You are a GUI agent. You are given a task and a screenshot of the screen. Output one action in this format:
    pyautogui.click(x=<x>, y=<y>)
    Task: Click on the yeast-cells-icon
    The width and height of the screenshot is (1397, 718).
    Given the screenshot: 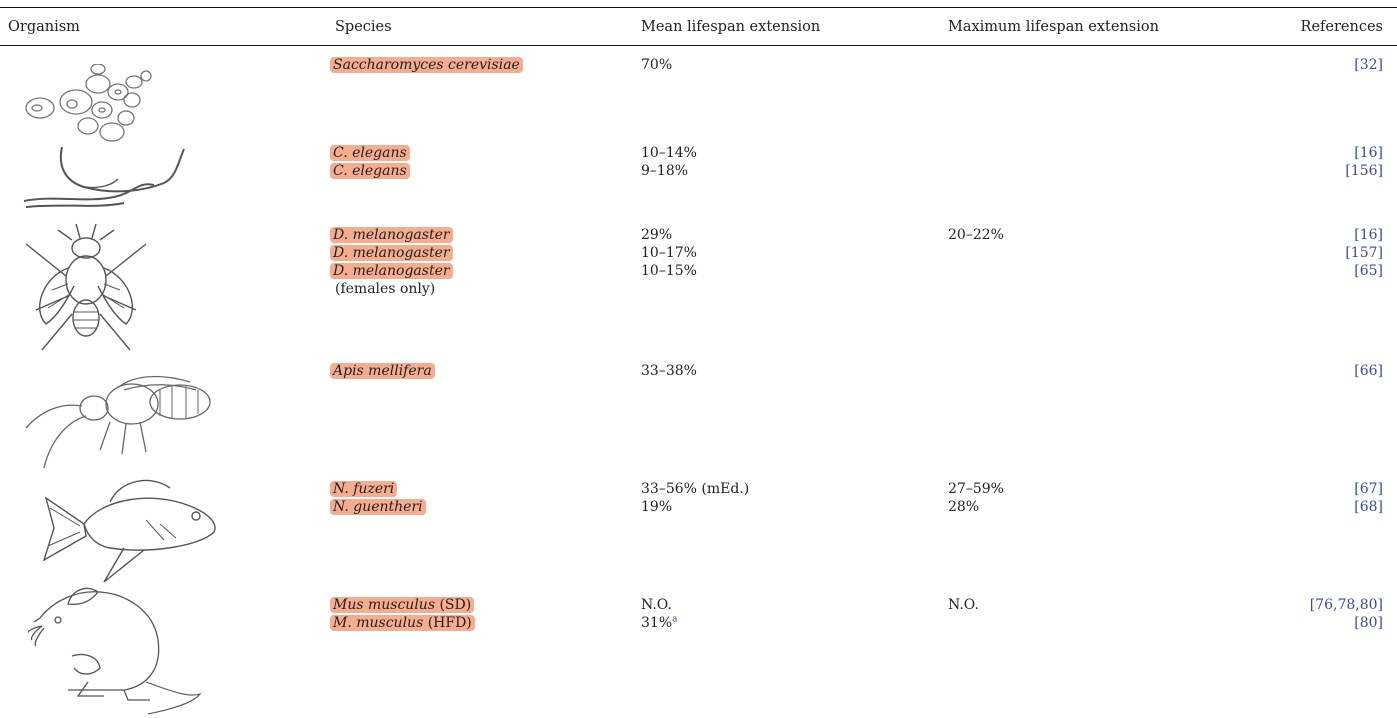 What is the action you would take?
    pyautogui.click(x=92, y=104)
    